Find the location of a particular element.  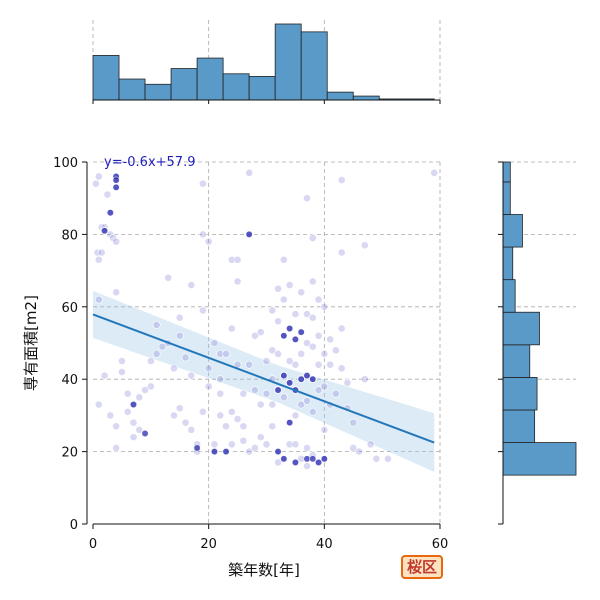

y-tick-label: 20 is located at coordinates (69, 453).